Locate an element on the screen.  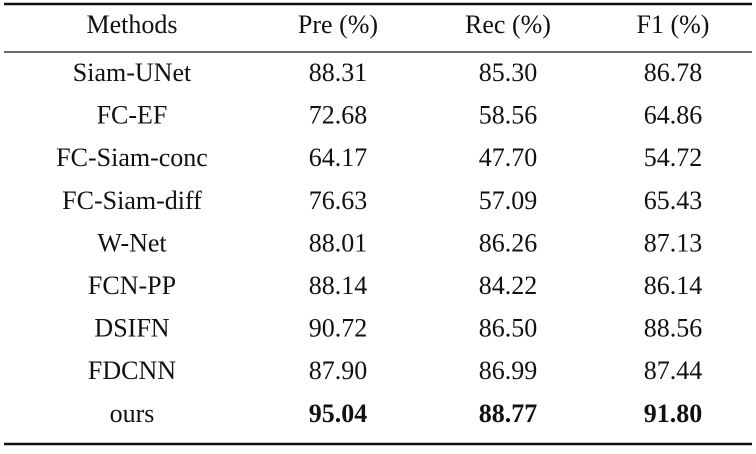
metric-value: 57.09 is located at coordinates (508, 200).